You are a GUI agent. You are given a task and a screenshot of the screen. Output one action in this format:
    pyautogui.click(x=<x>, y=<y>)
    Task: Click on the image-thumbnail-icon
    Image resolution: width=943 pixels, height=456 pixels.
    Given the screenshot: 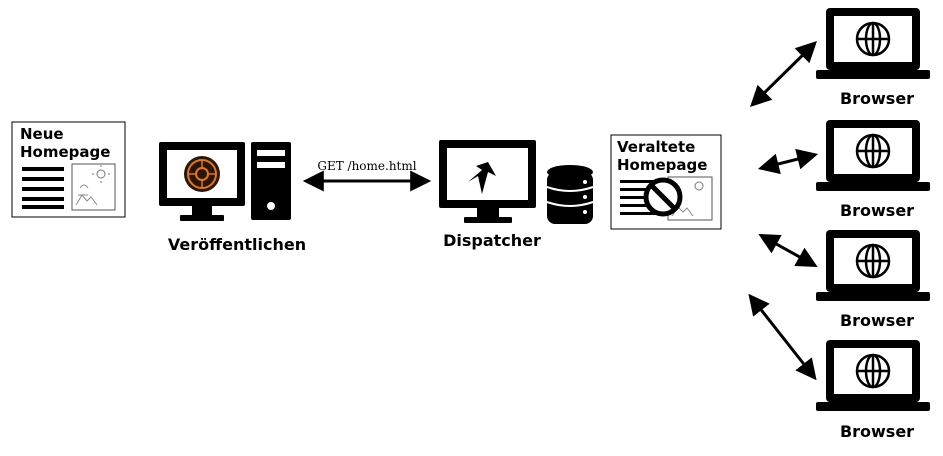 What is the action you would take?
    pyautogui.click(x=93, y=187)
    